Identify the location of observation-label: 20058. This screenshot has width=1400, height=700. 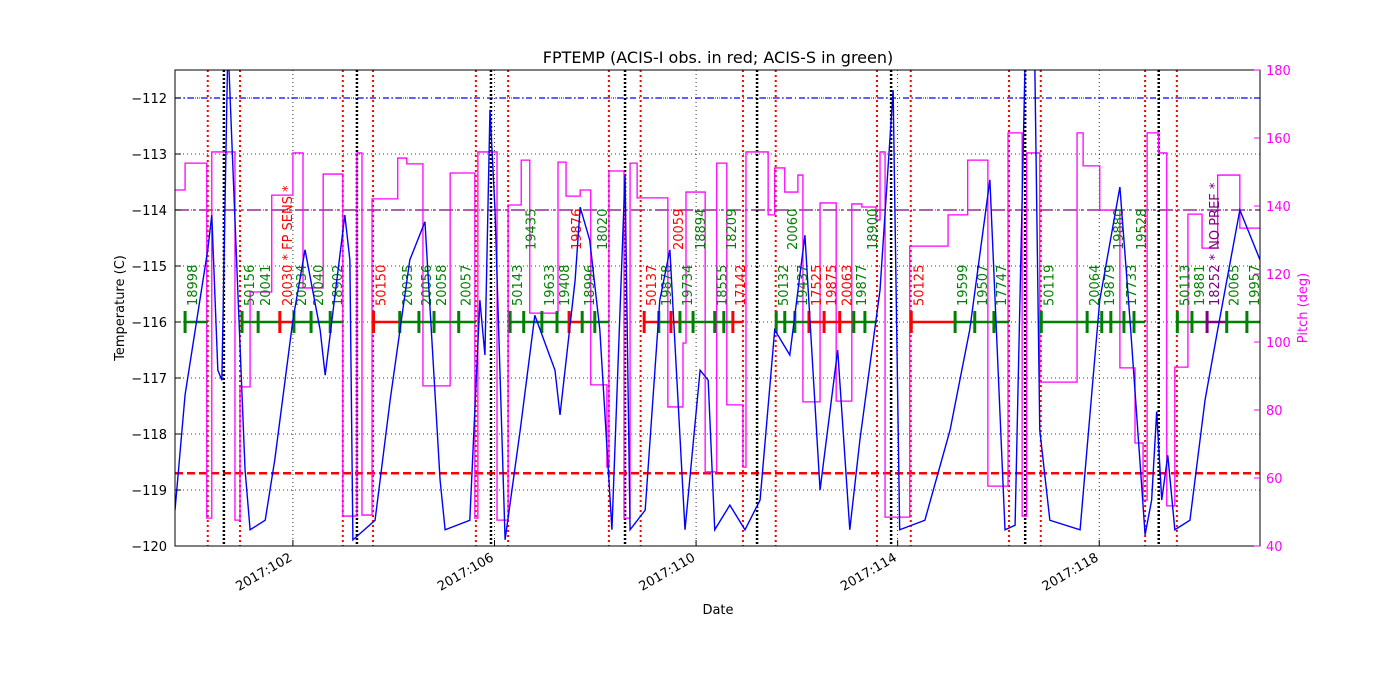
(442, 285).